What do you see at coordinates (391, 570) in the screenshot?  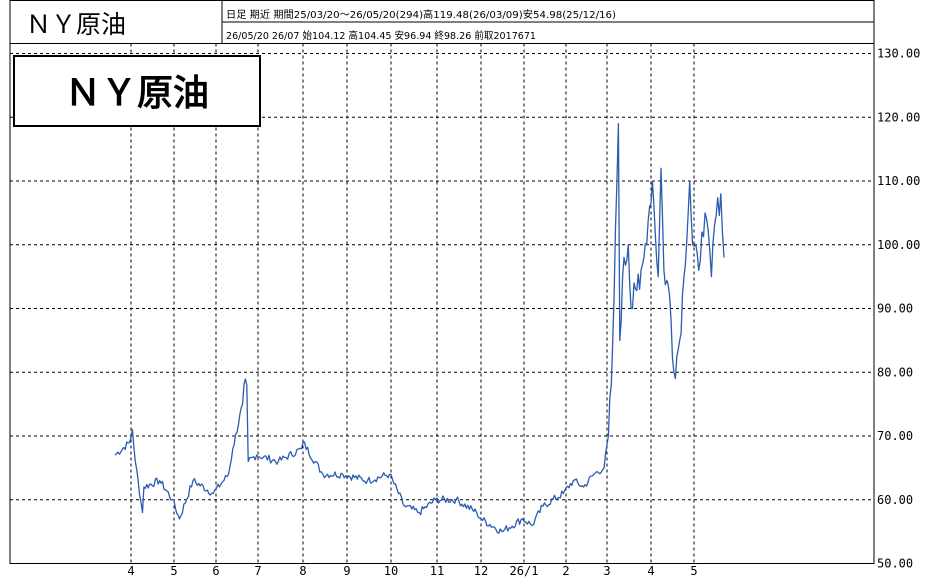 I see `x-tick-label: 10` at bounding box center [391, 570].